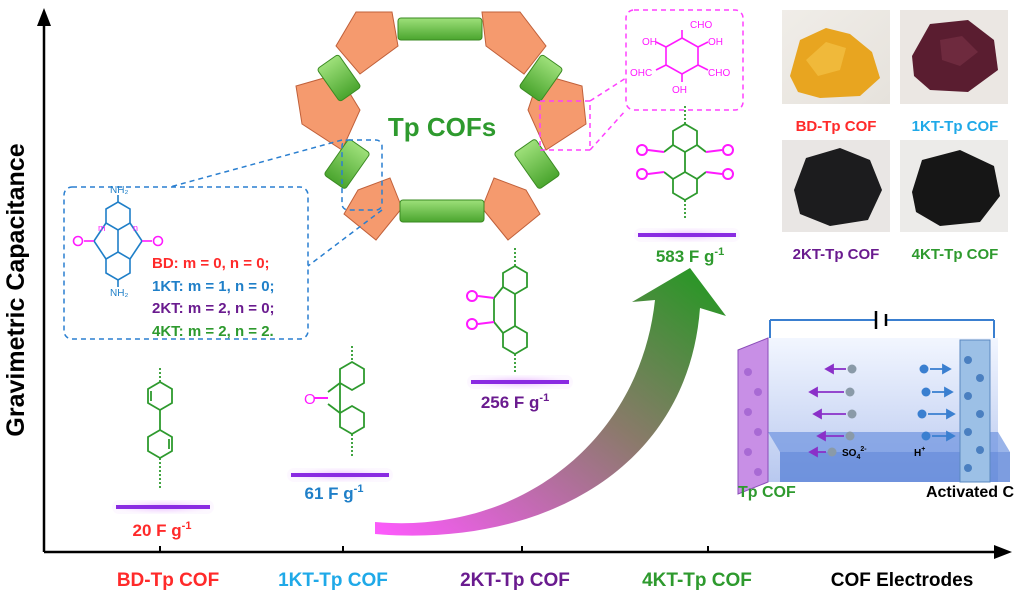 This screenshot has width=1021, height=603. I want to click on pyrene-tetraone-structure, so click(685, 163).